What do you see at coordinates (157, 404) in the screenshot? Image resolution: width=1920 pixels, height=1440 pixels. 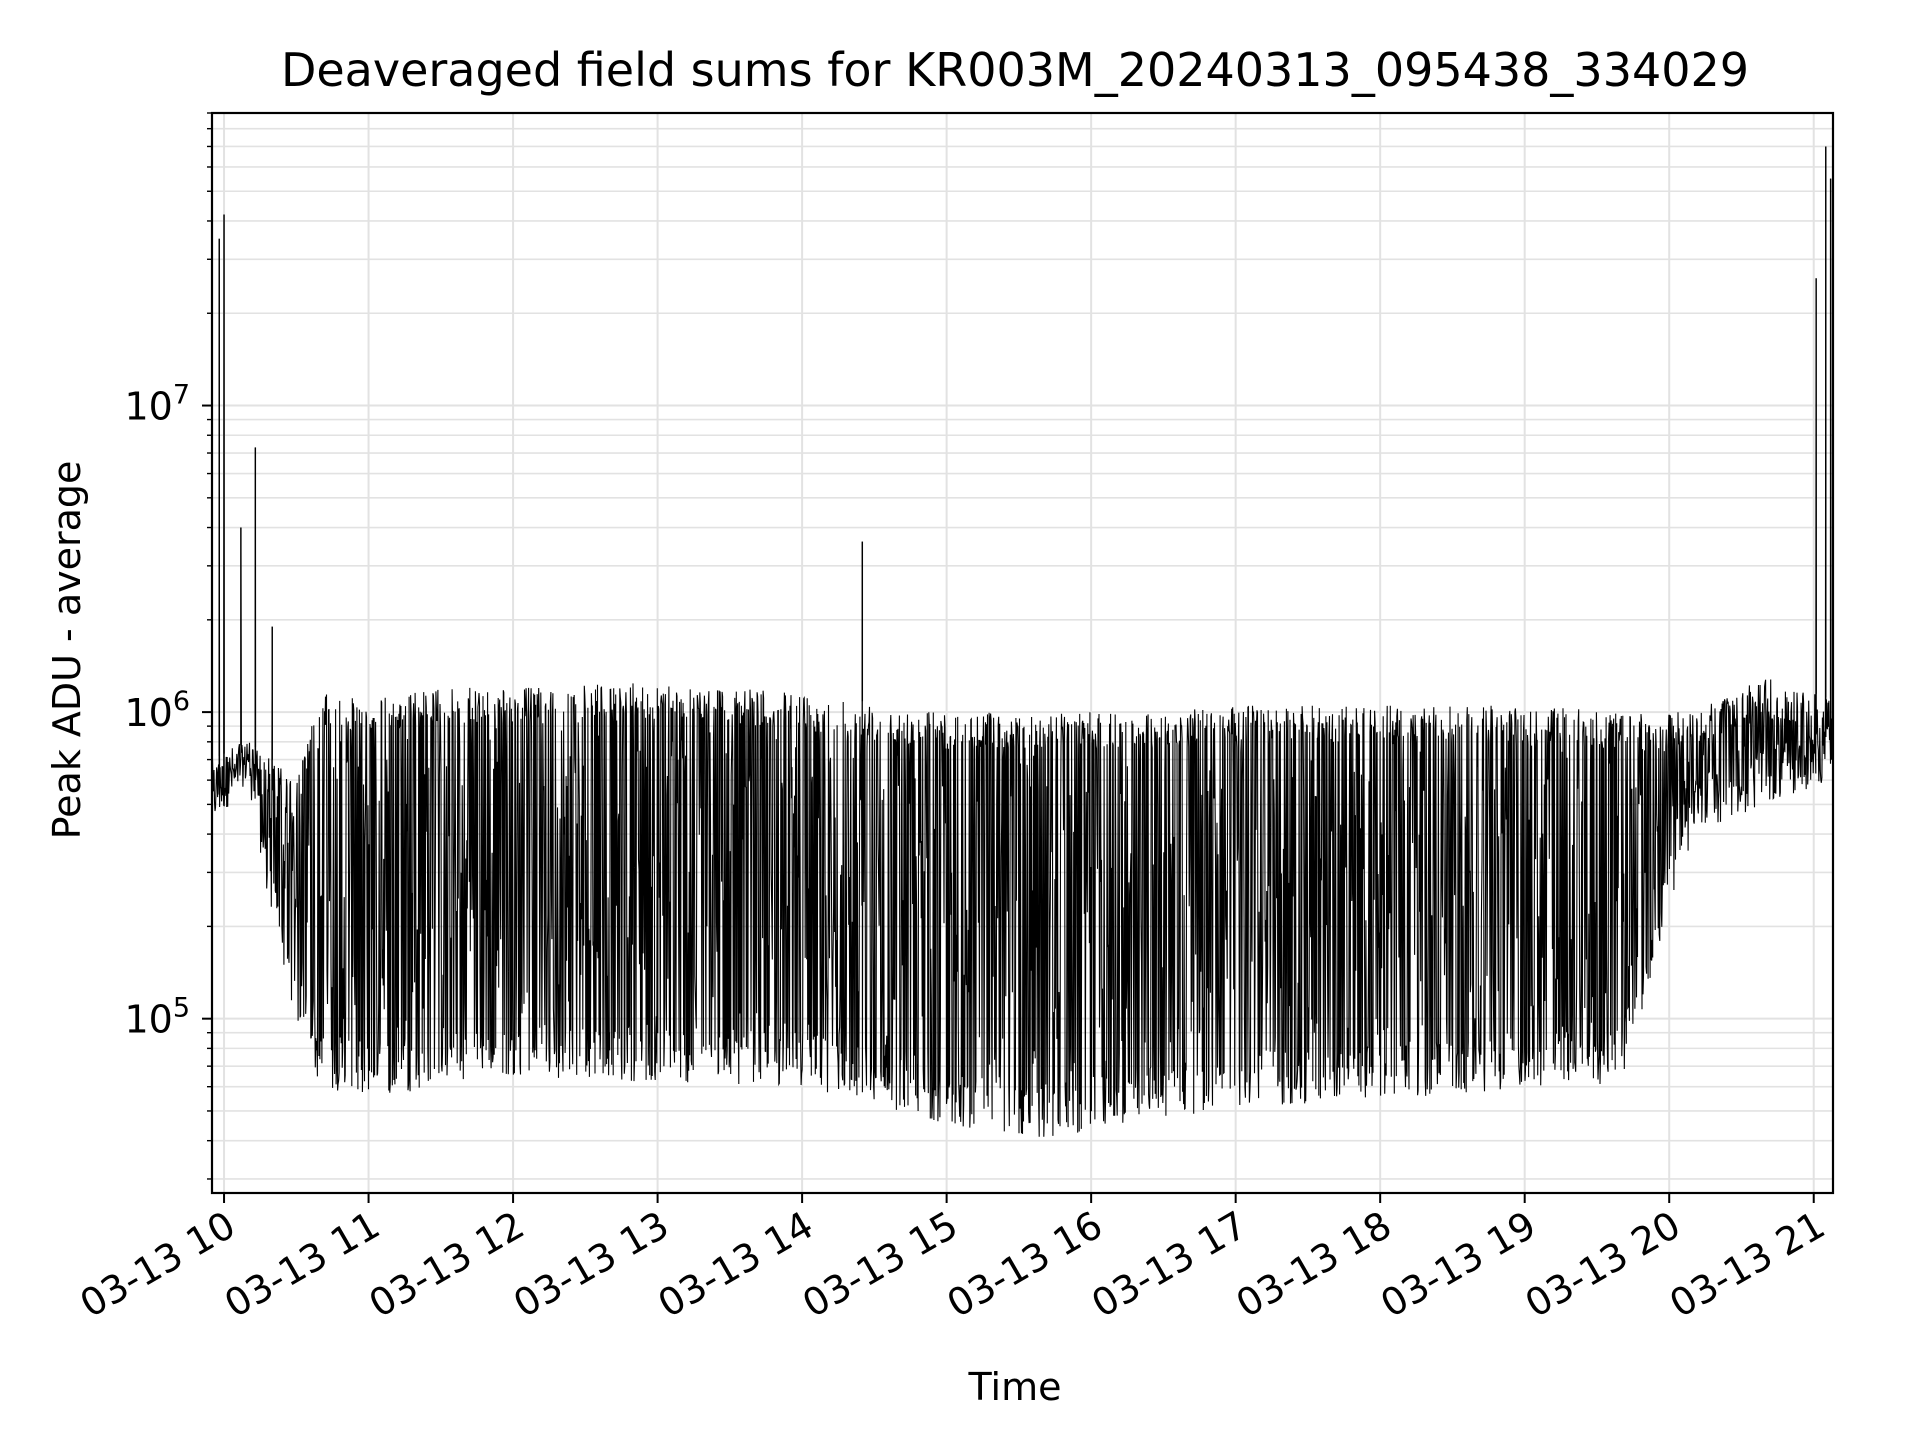 I see `y-tick-label: 107` at bounding box center [157, 404].